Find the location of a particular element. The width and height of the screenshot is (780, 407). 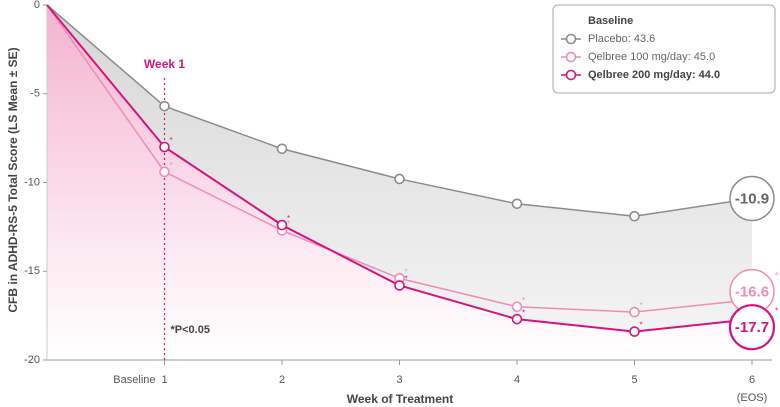

highlight-label: Week 1 is located at coordinates (164, 64).